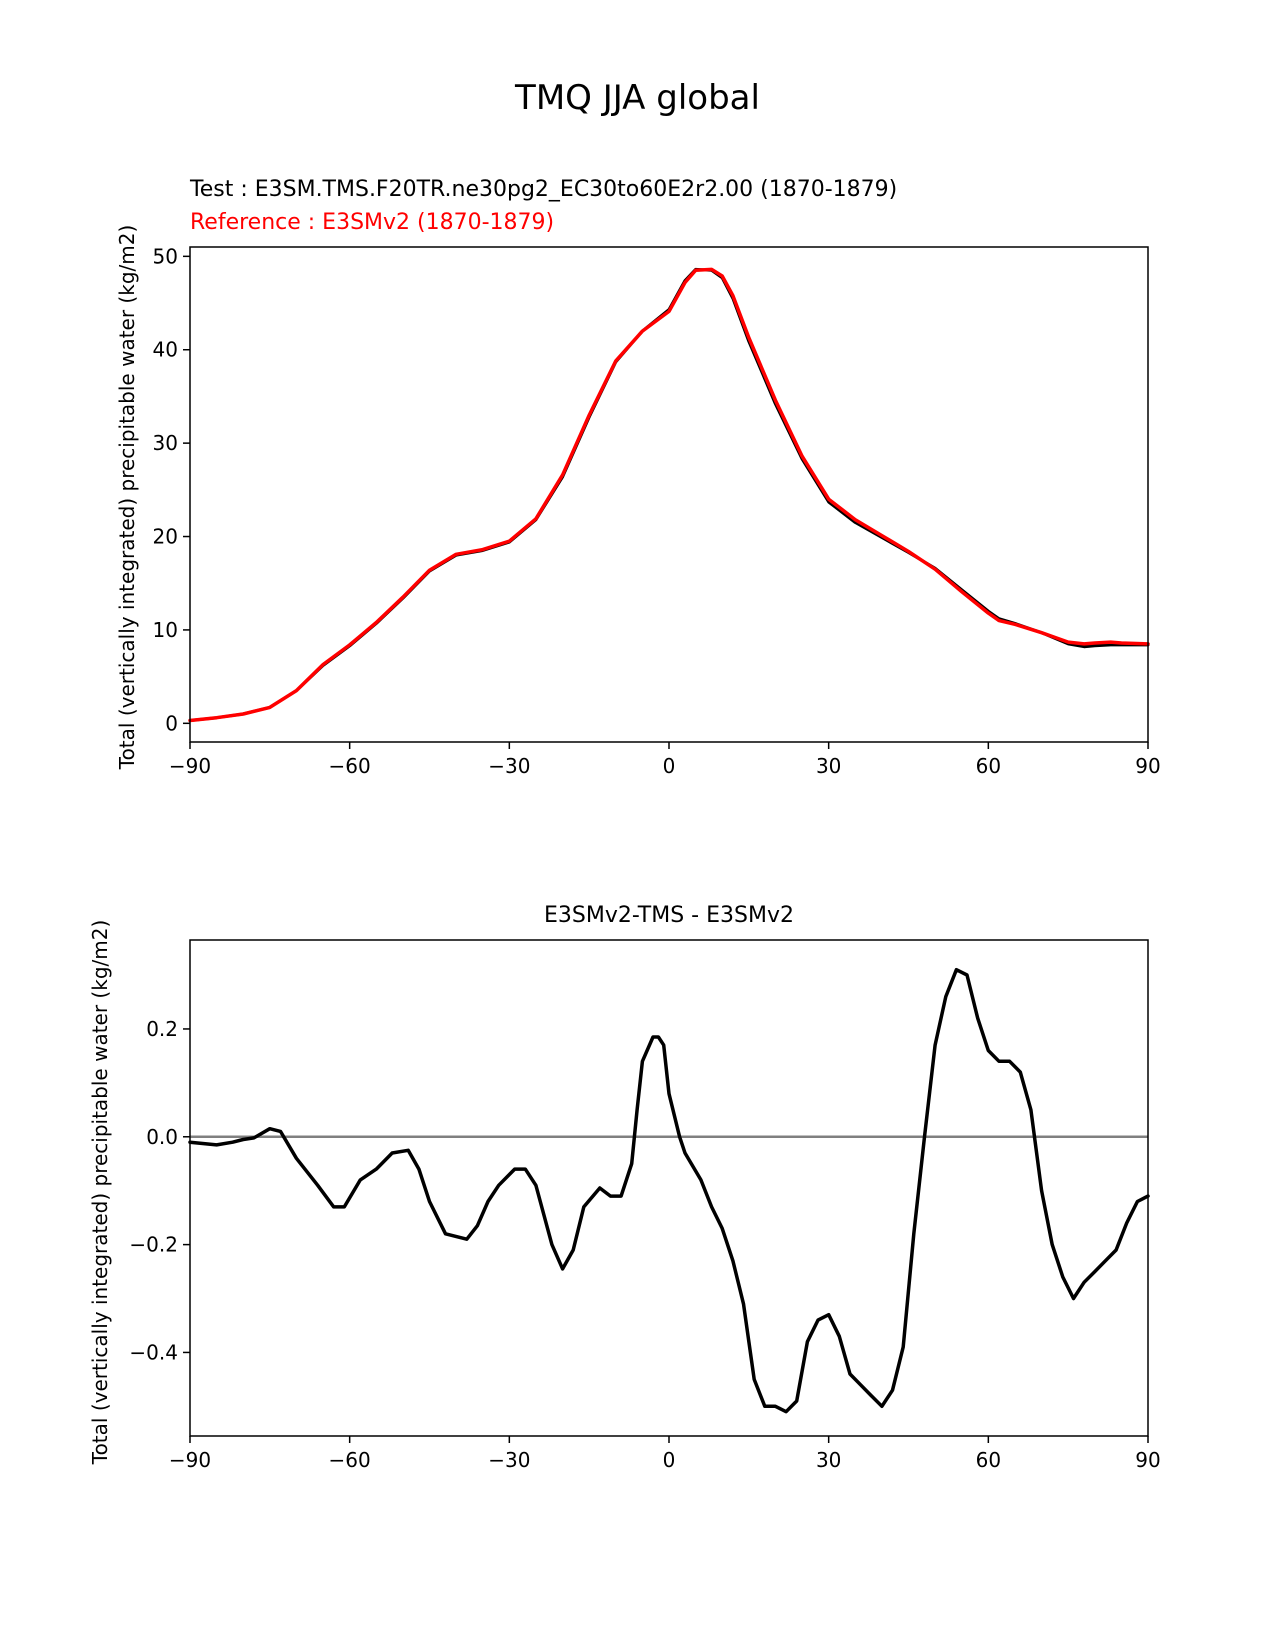 The image size is (1275, 1650). Describe the element at coordinates (171, 723) in the screenshot. I see `y-tick-label: 0` at that location.